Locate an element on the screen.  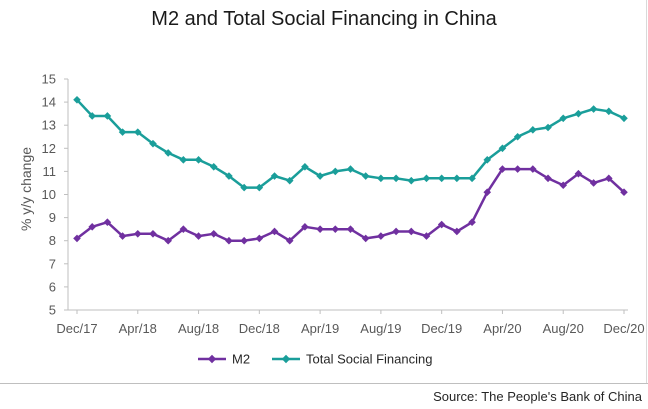
x-tick-label: Dec/18 is located at coordinates (259, 328).